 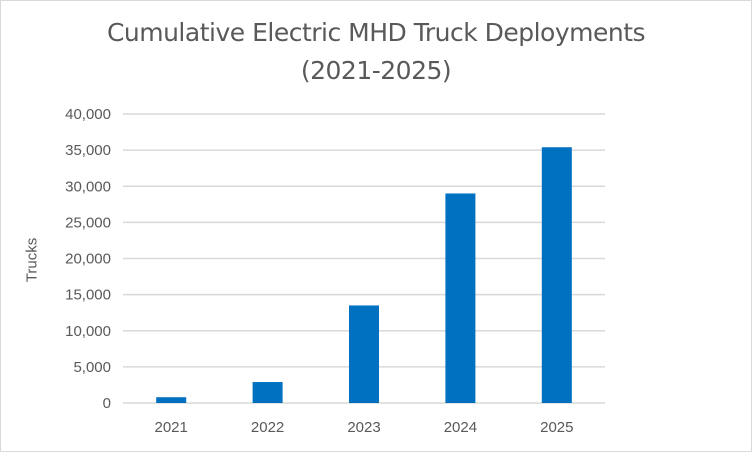 What do you see at coordinates (267, 427) in the screenshot?
I see `x-tick-label: 2022` at bounding box center [267, 427].